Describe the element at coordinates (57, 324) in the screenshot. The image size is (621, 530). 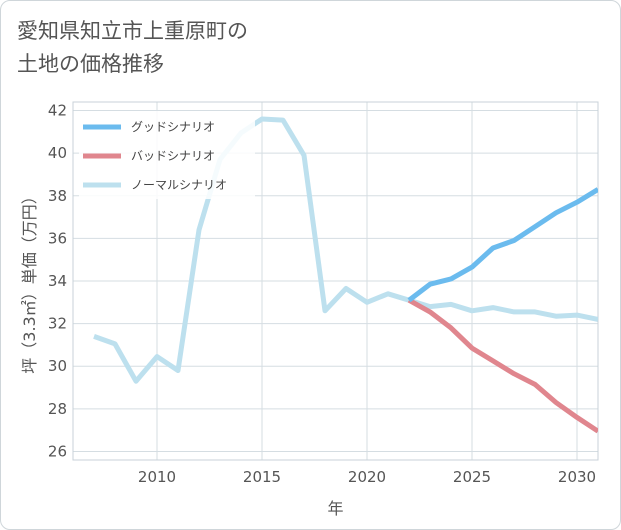
I see `y-tick-label: 32` at that location.